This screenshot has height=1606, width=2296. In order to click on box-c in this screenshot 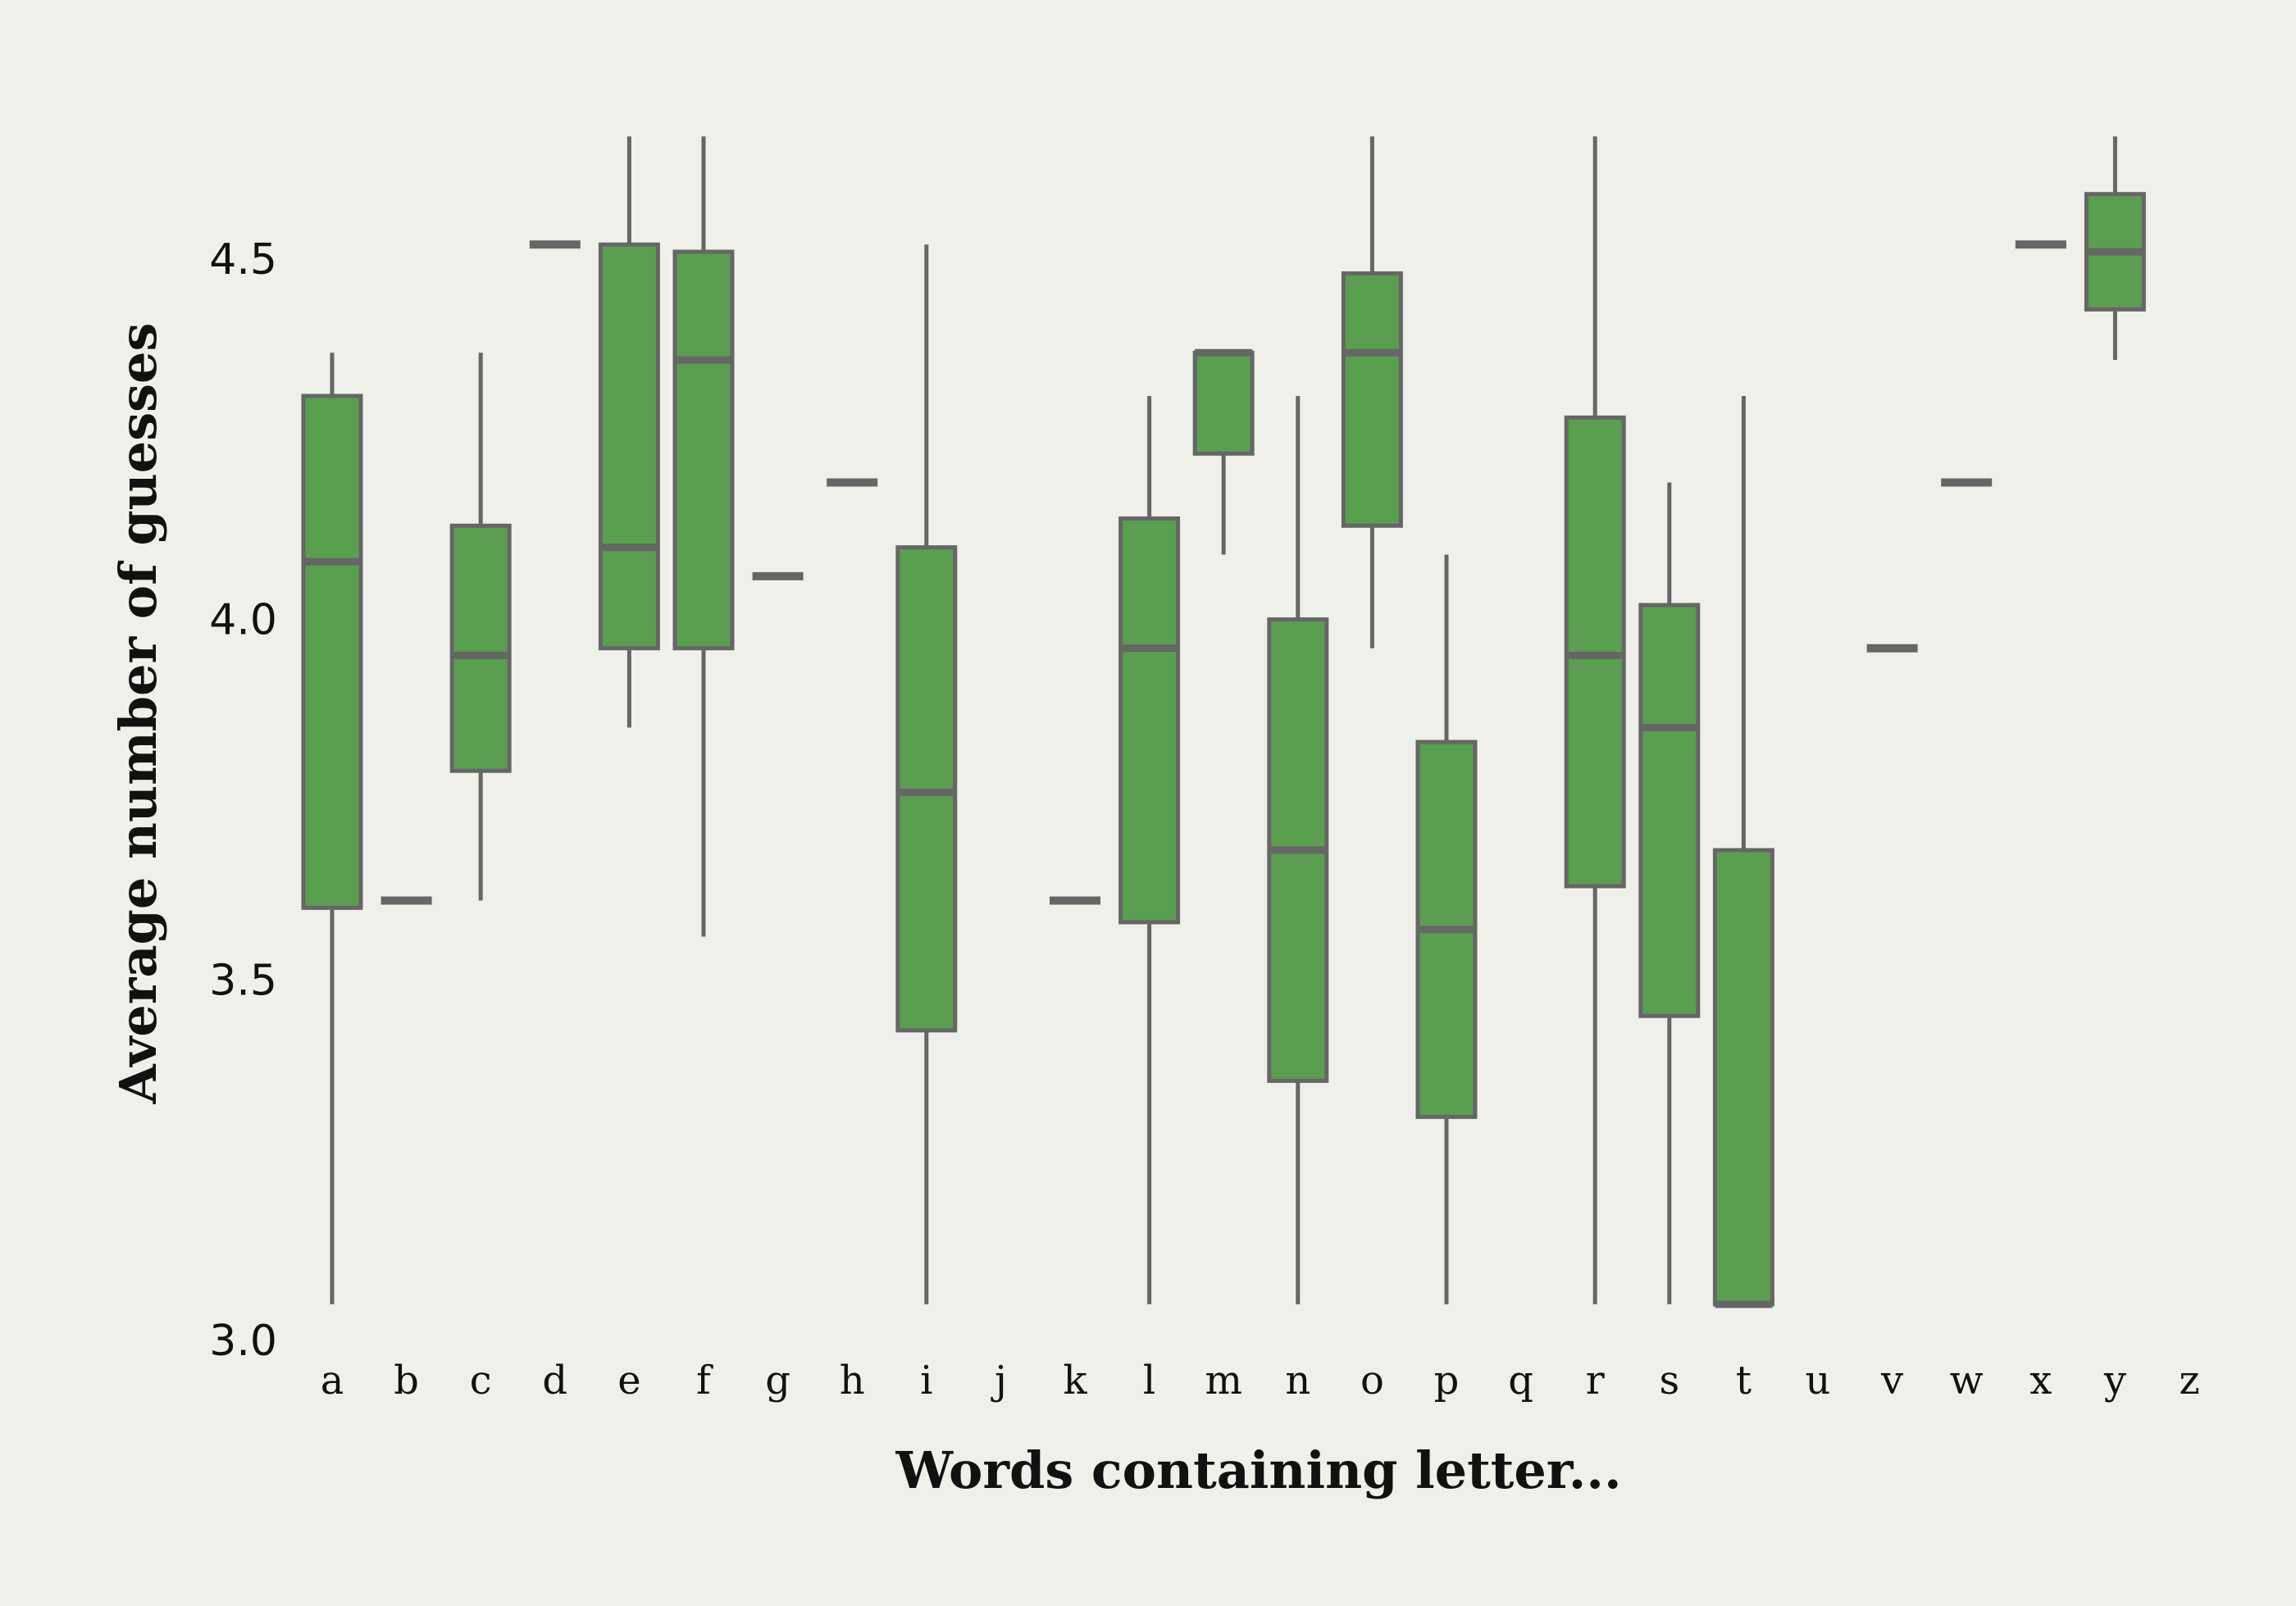, I will do `click(480, 627)`.